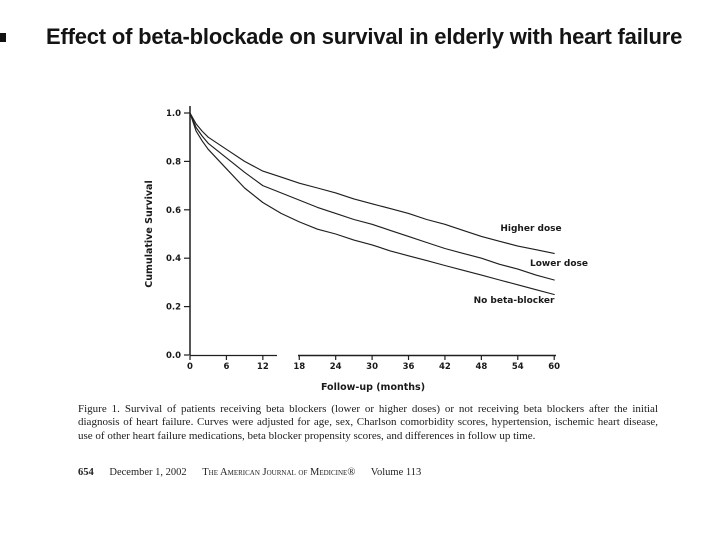 This screenshot has height=540, width=720. What do you see at coordinates (481, 367) in the screenshot?
I see `x-tick-label: 48` at bounding box center [481, 367].